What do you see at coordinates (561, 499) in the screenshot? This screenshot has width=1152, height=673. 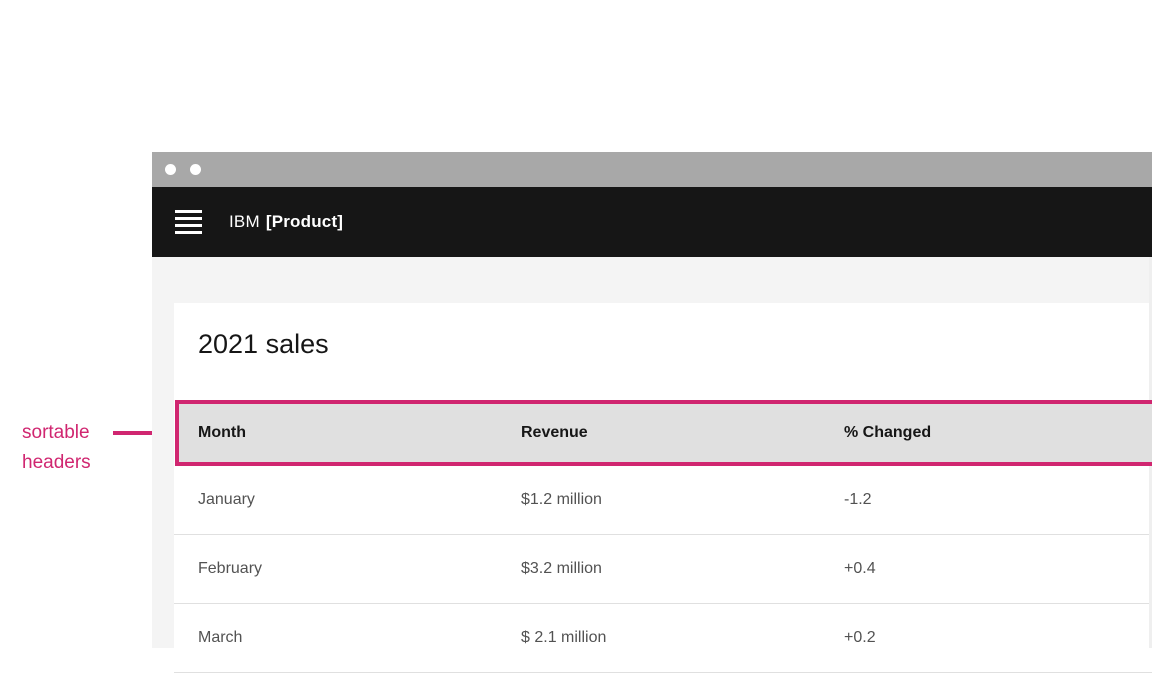 I see `table-cell-revenue: $1.2 million` at bounding box center [561, 499].